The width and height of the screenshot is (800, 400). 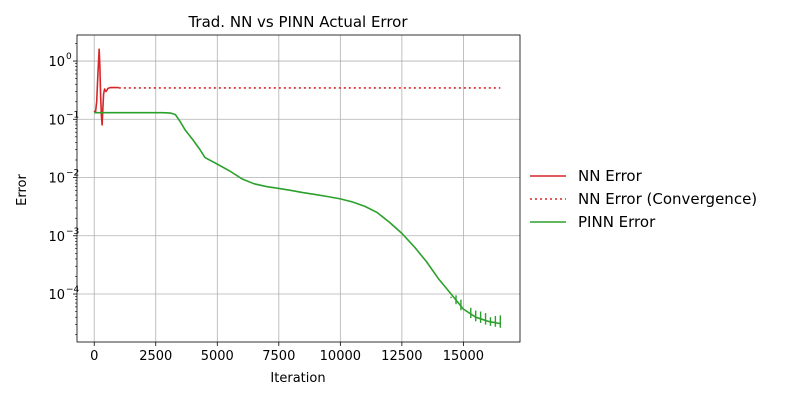 I want to click on legend: NN Error NN Error (Convergence) PINN Error, so click(x=643, y=199).